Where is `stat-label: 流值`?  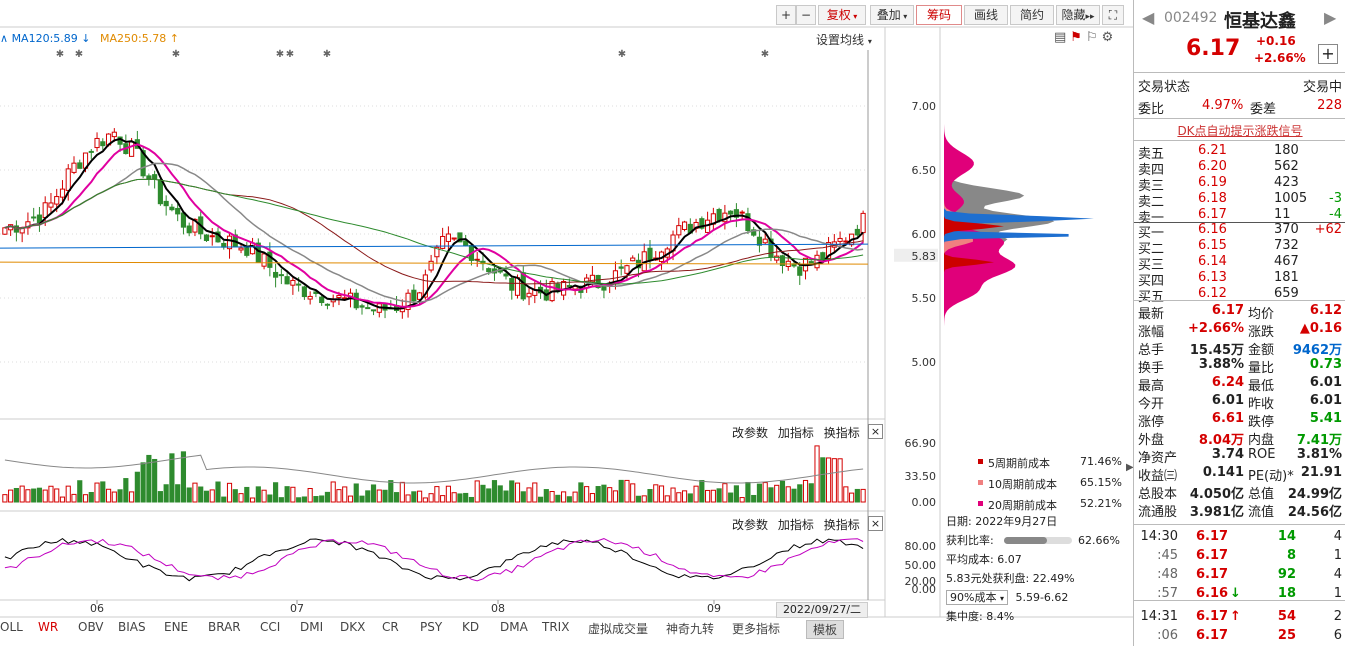
stat-label: 流值 is located at coordinates (1261, 512).